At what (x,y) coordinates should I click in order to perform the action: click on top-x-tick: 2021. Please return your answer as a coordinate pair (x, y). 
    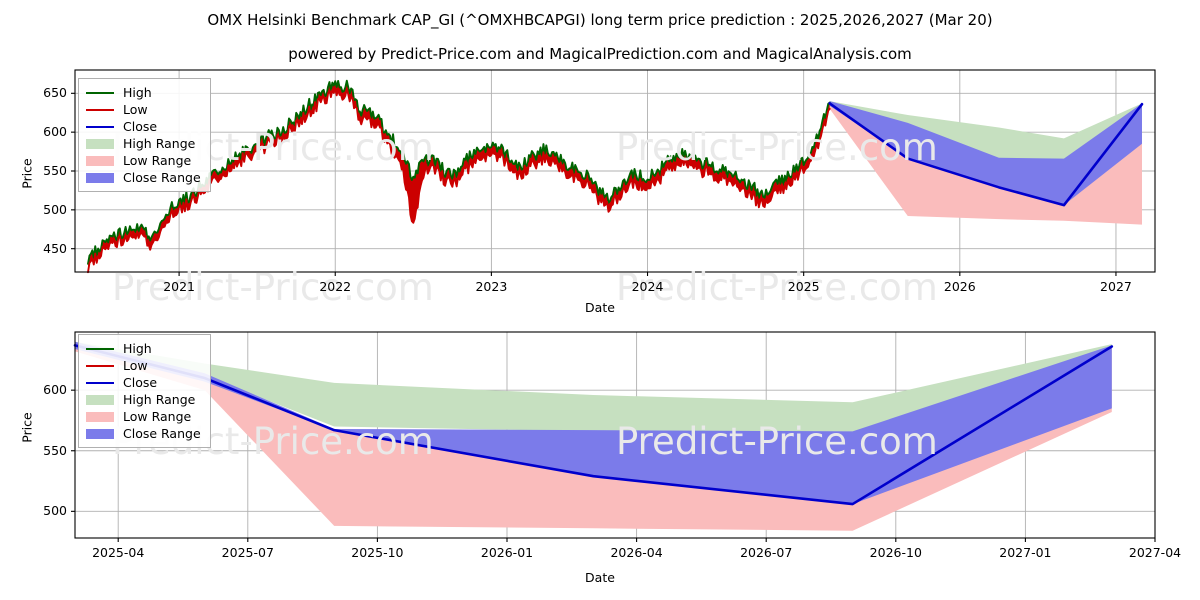
    Looking at the image, I should click on (179, 286).